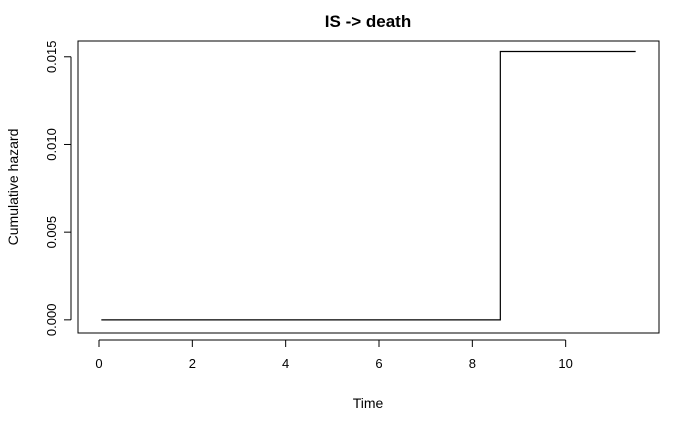  Describe the element at coordinates (368, 21) in the screenshot. I see `chart-title: IS -> death` at that location.